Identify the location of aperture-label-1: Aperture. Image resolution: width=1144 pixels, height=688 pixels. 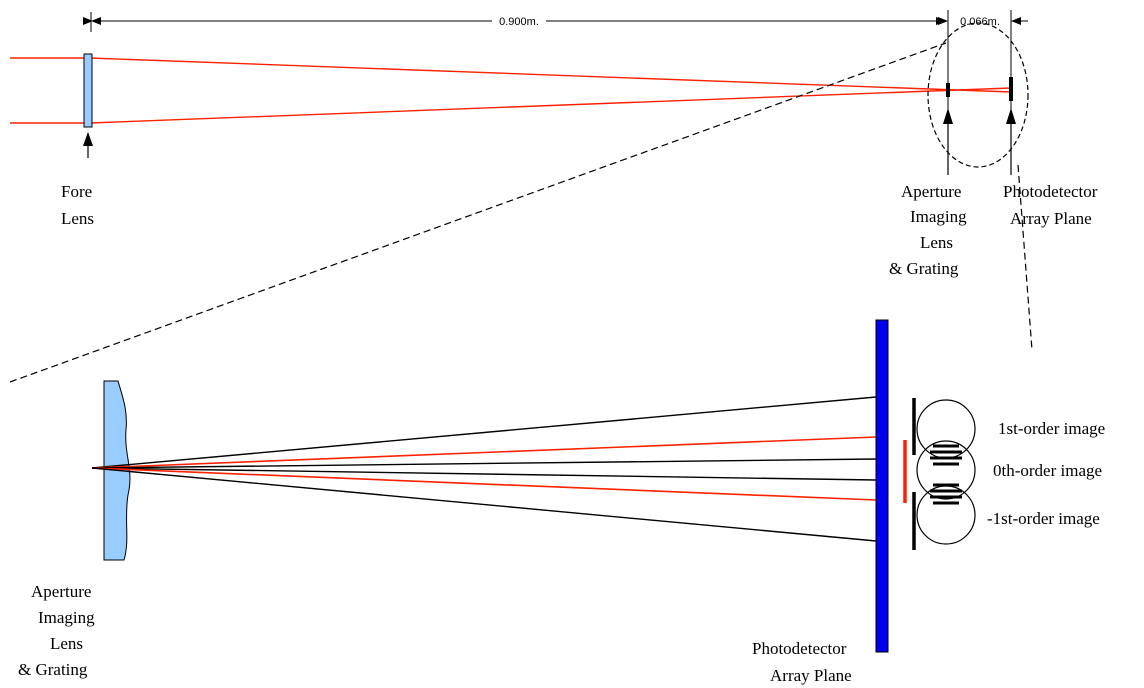
(931, 191).